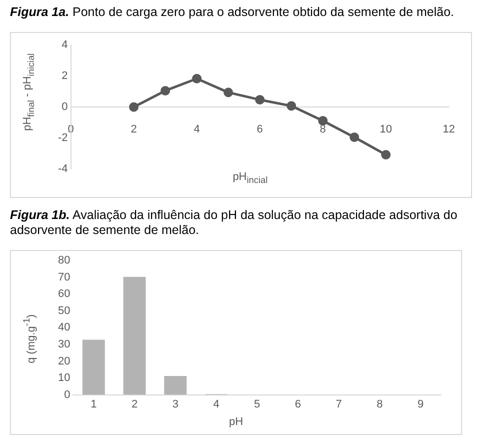 The height and width of the screenshot is (442, 494). What do you see at coordinates (64, 328) in the screenshot?
I see `y-tick-label: 40` at bounding box center [64, 328].